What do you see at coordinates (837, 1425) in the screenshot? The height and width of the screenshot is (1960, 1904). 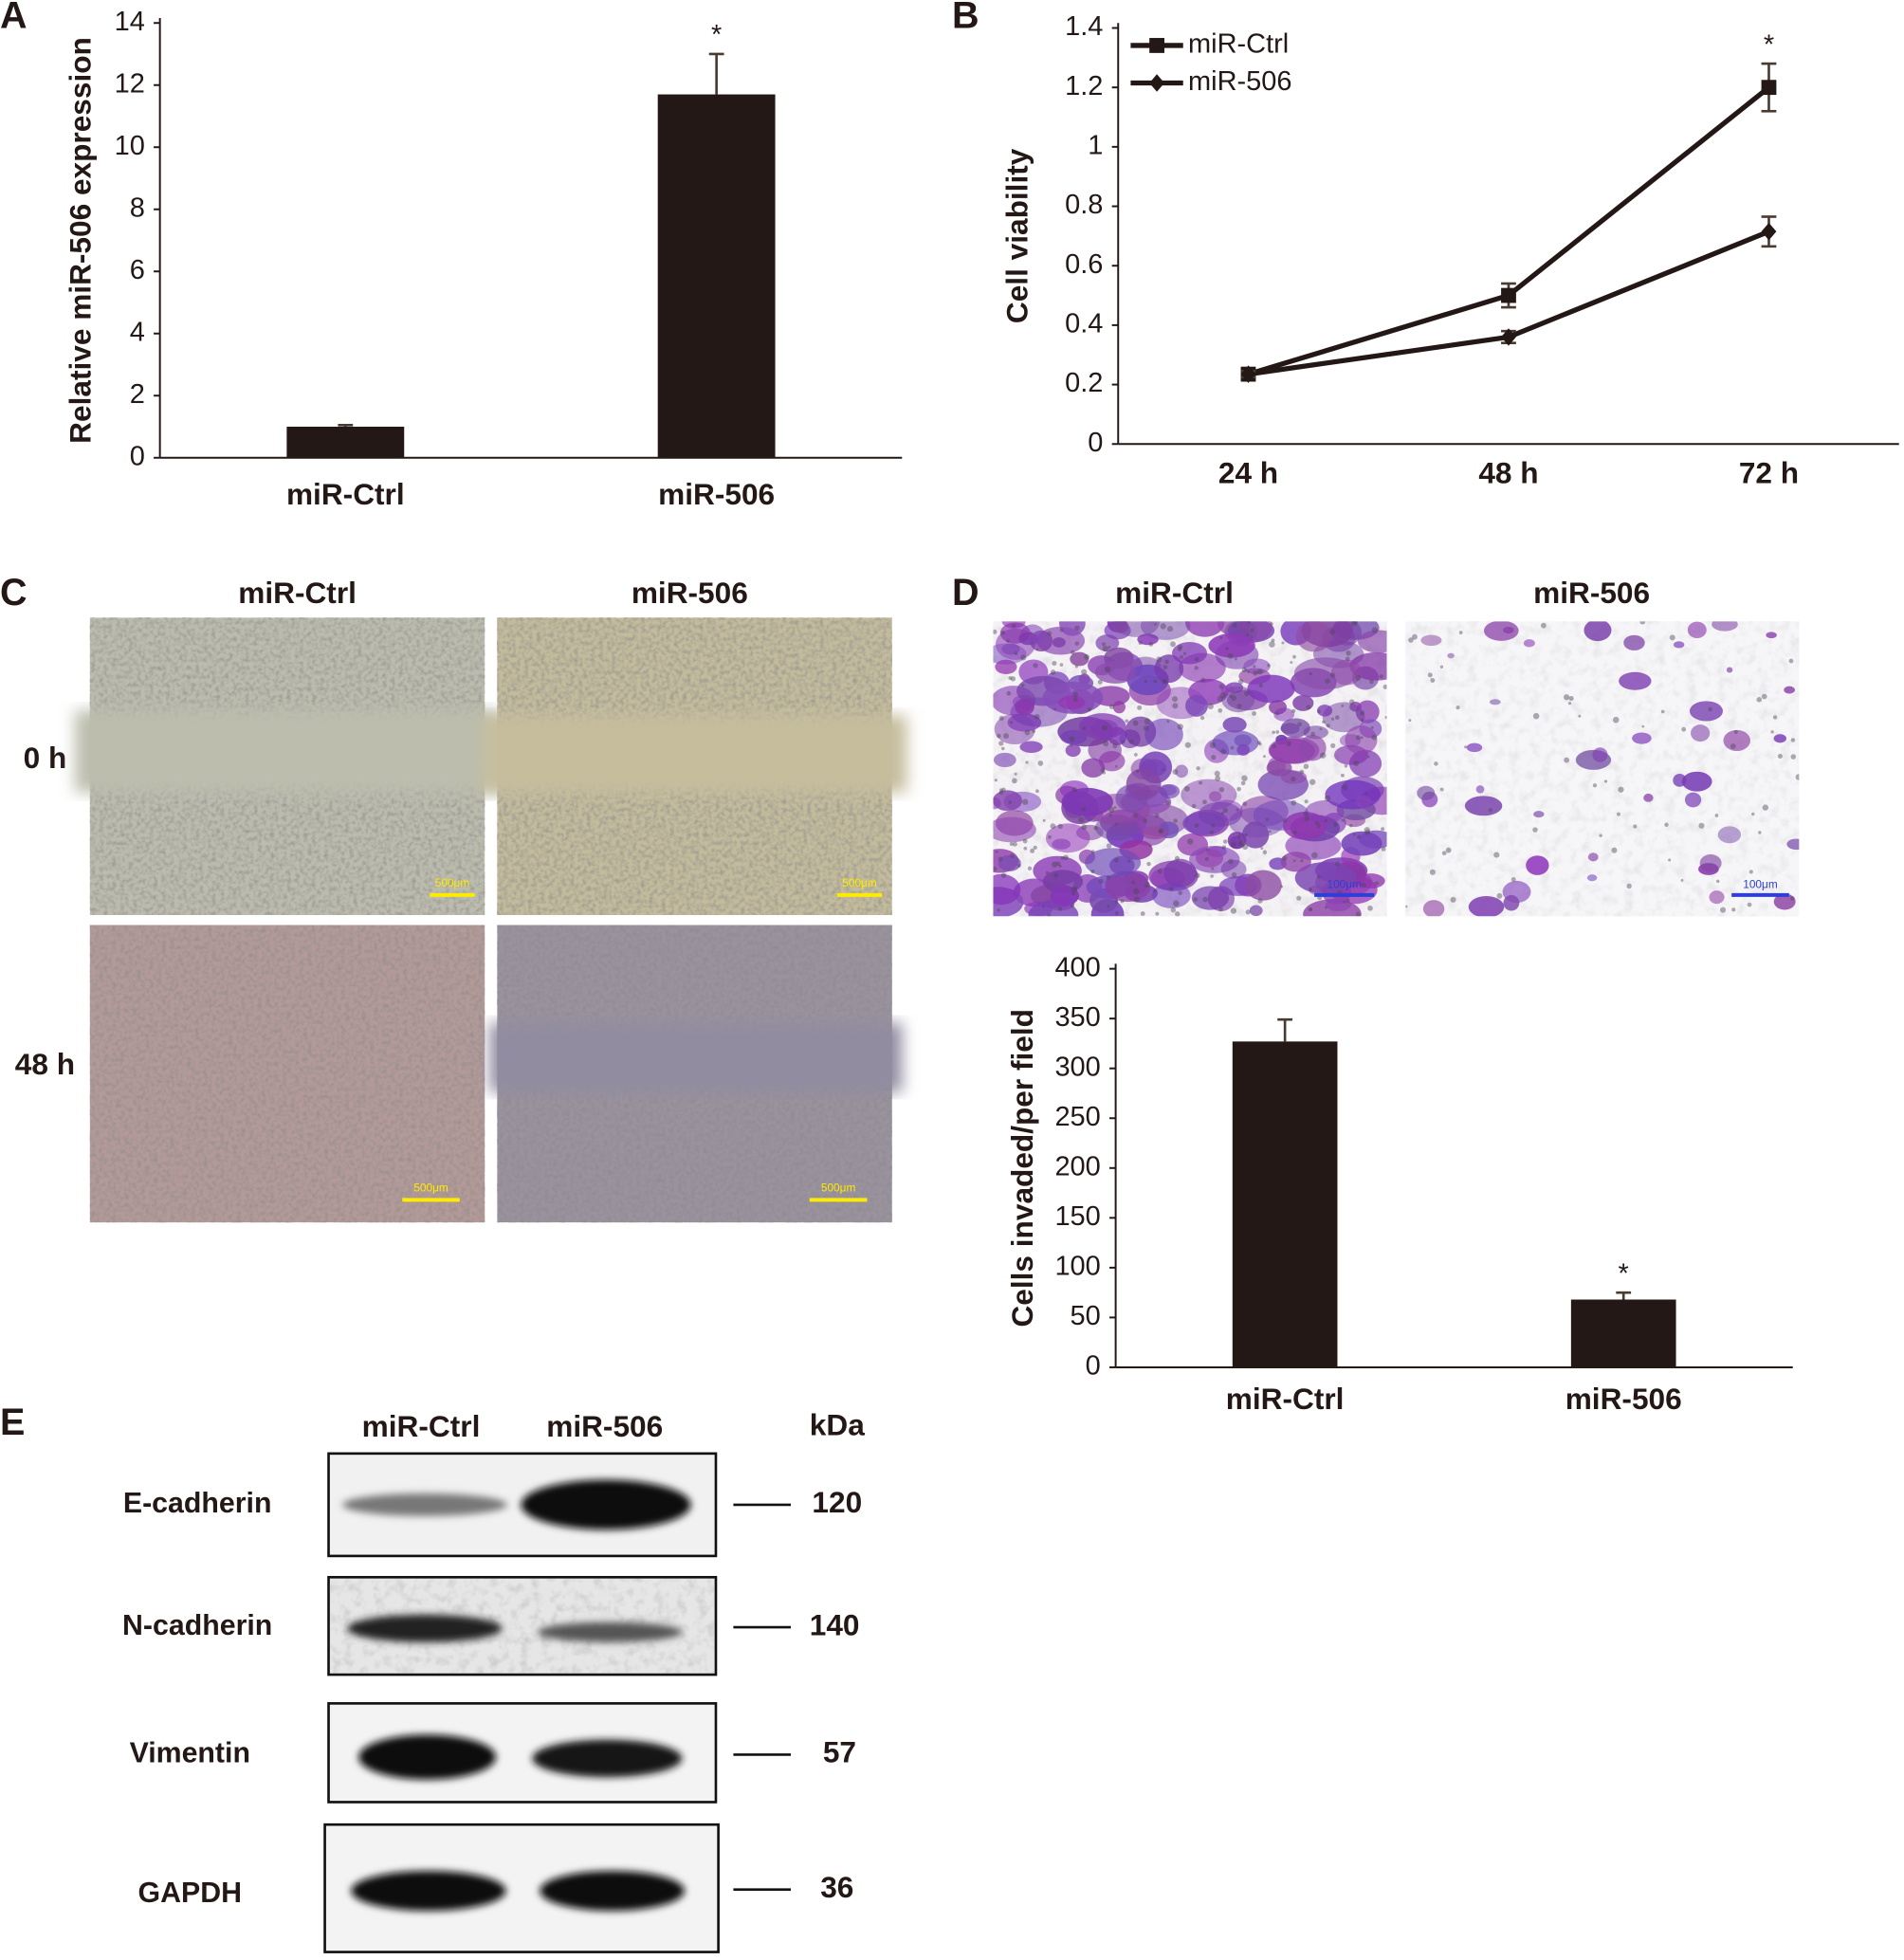 I see `unit-label: kDa` at bounding box center [837, 1425].